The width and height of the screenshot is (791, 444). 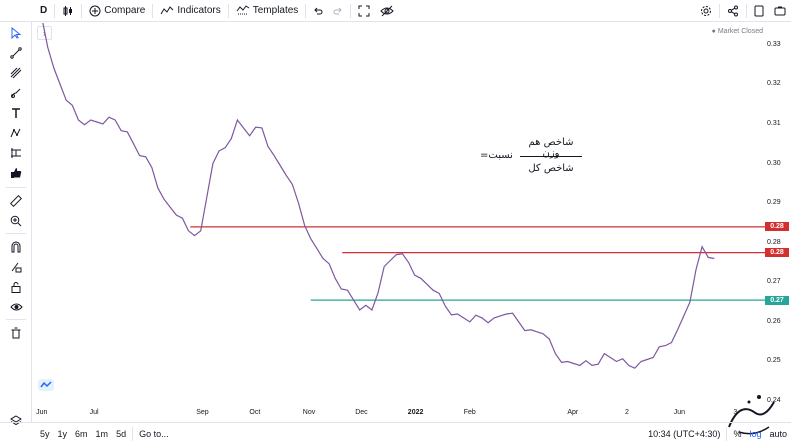 I want to click on compare-button: Compare, so click(x=117, y=11).